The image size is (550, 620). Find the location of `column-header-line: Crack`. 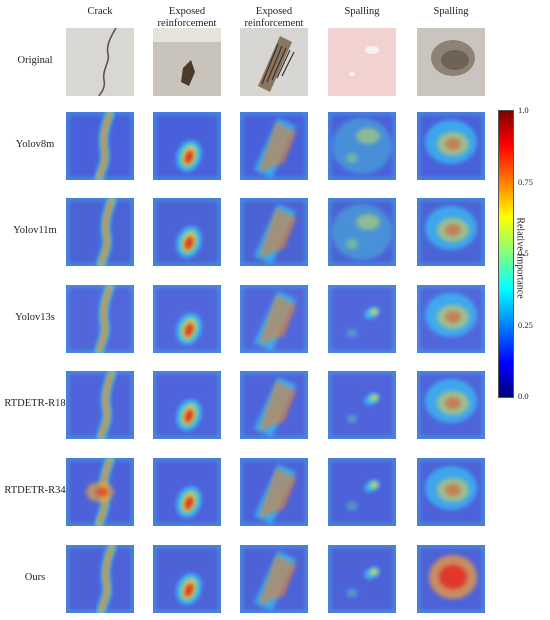

column-header-line: Crack is located at coordinates (100, 11).